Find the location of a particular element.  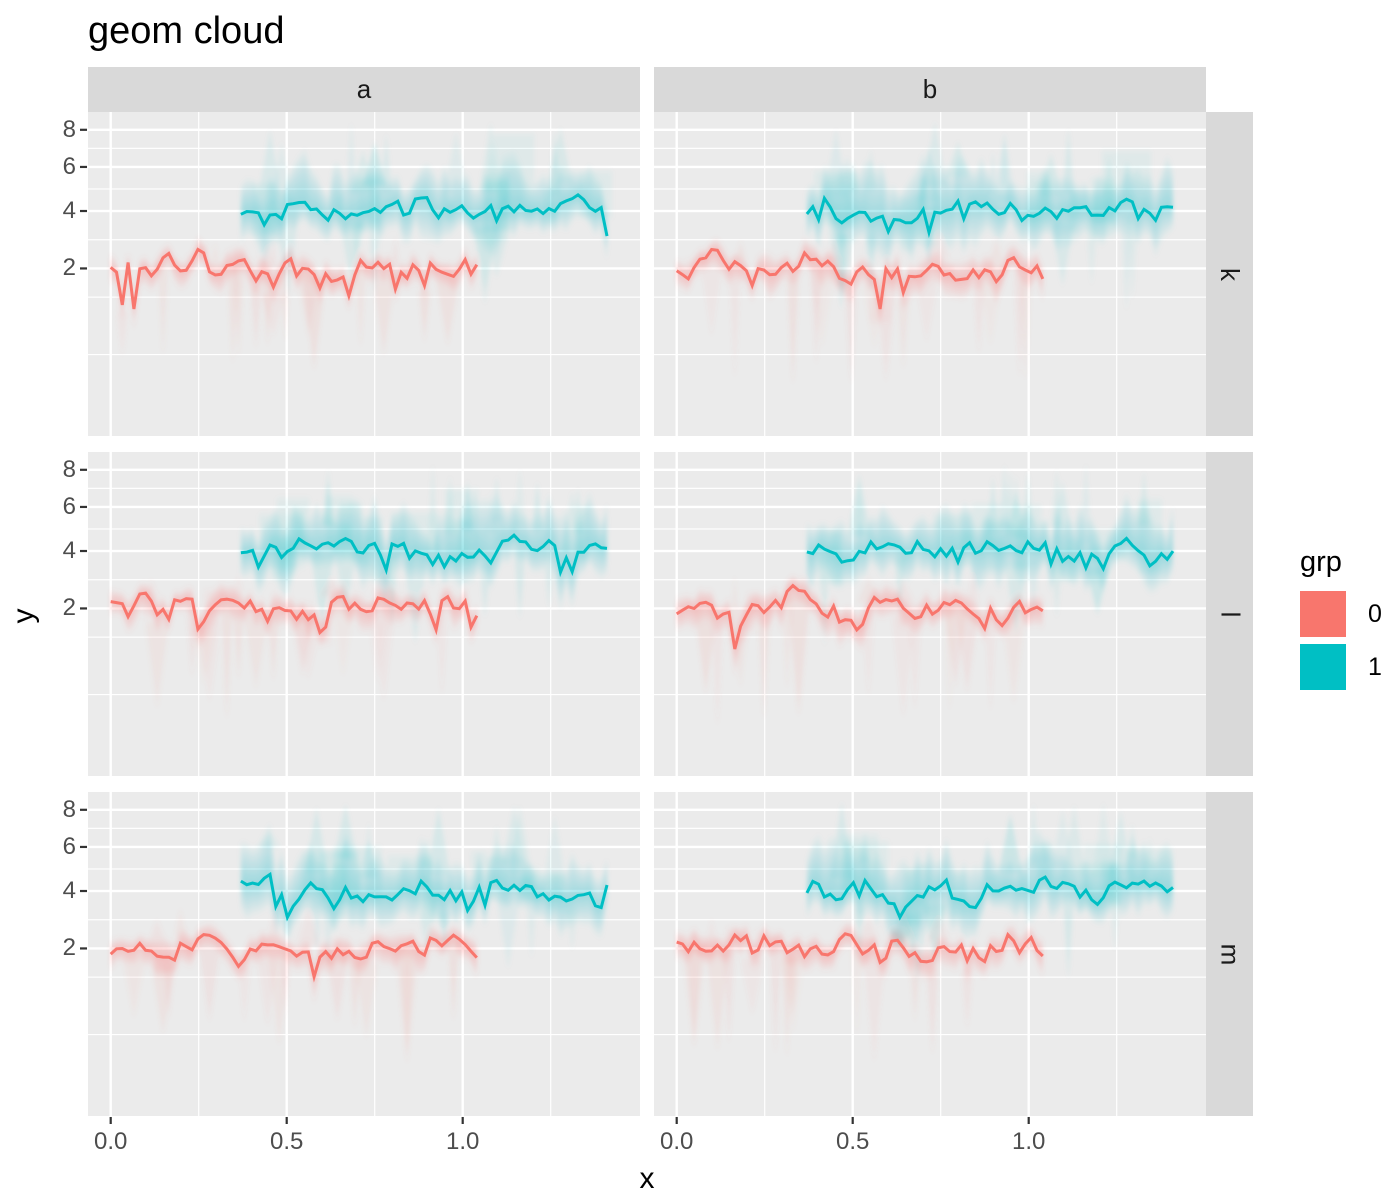

facet-strip-col-b: b is located at coordinates (930, 89).